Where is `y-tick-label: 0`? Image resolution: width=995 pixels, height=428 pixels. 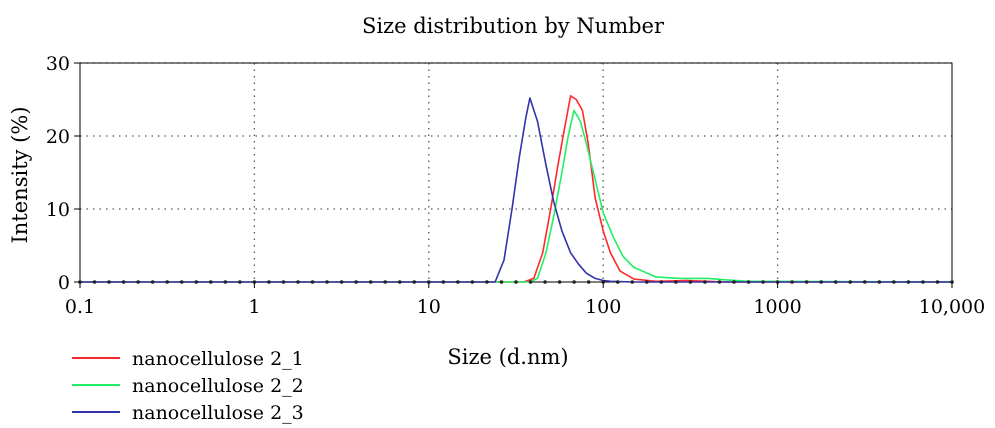
y-tick-label: 0 is located at coordinates (64, 283).